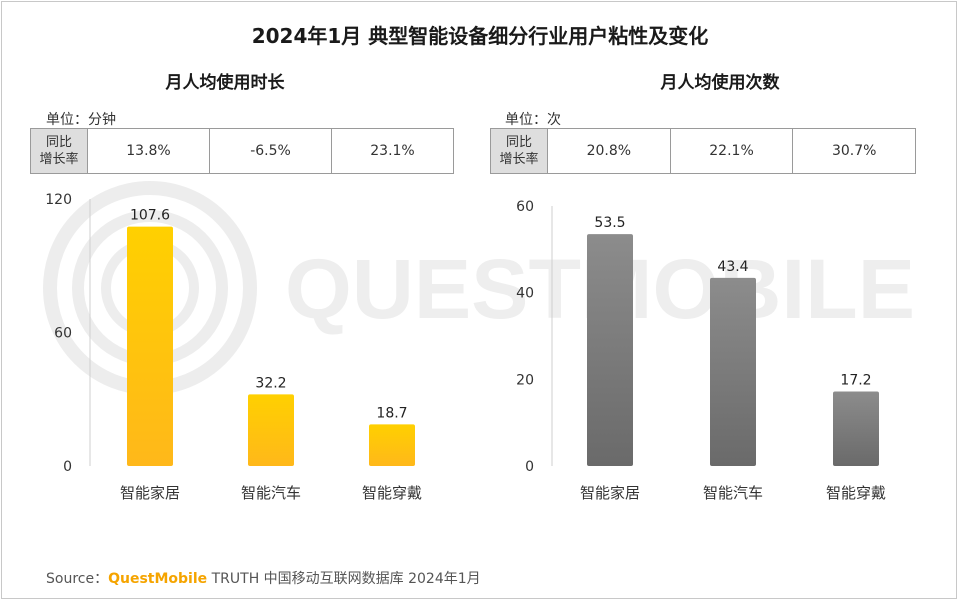 This screenshot has height=602, width=960. Describe the element at coordinates (525, 380) in the screenshot. I see `y-tick-label: 20` at that location.